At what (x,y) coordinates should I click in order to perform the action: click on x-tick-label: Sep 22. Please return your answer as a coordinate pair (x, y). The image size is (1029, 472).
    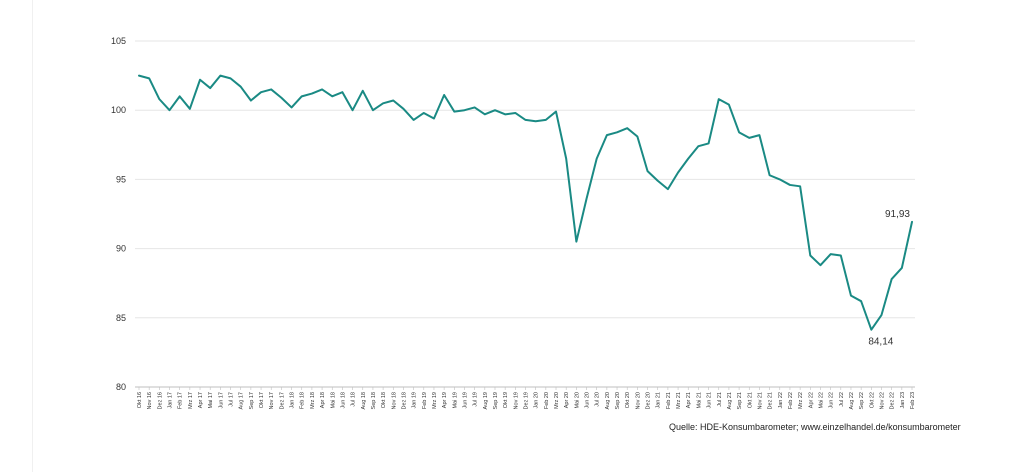
    Looking at the image, I should click on (862, 400).